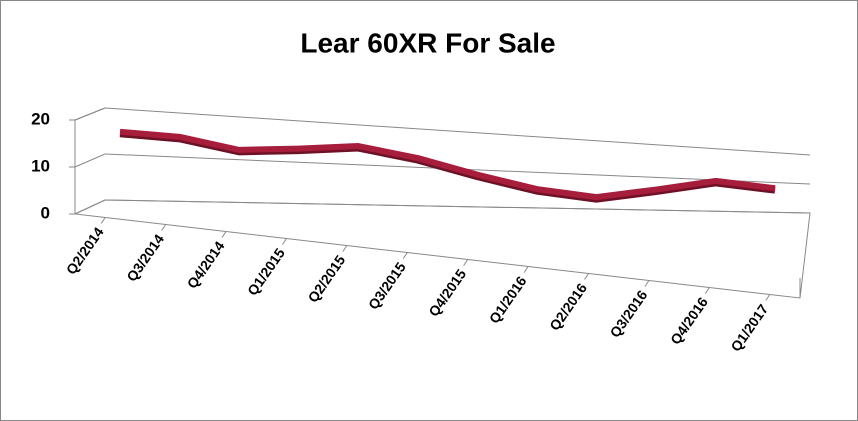 Image resolution: width=858 pixels, height=421 pixels. What do you see at coordinates (45, 212) in the screenshot?
I see `y-tick-label: 0` at bounding box center [45, 212].